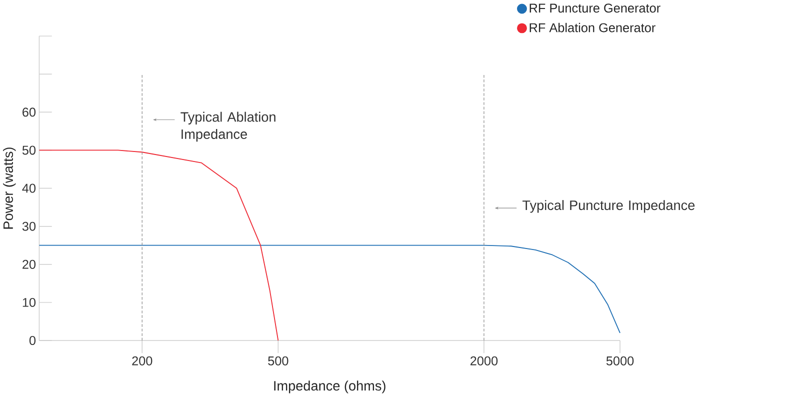  Describe the element at coordinates (29, 226) in the screenshot. I see `y-tick-label: 30` at that location.